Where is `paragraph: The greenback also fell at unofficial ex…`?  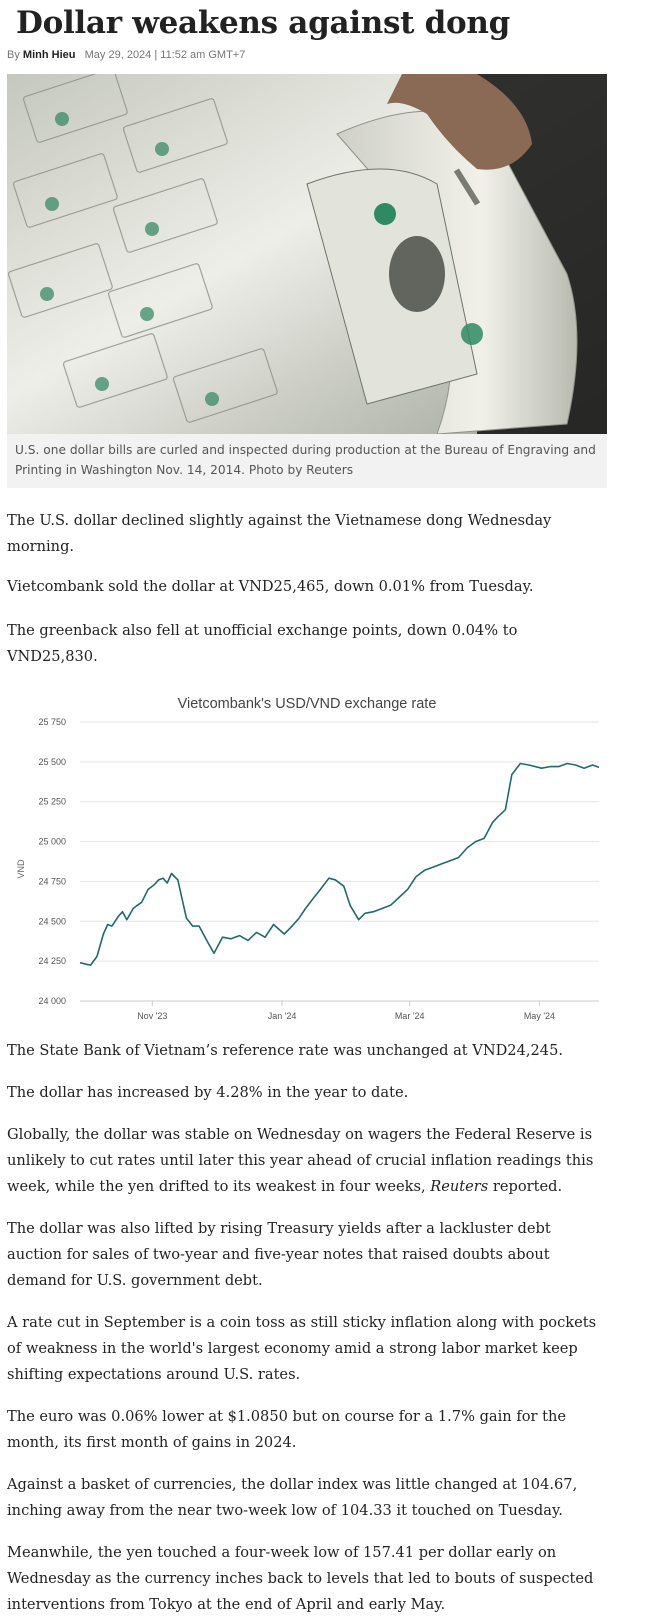
paragraph: The greenback also fell at unofficial ex… is located at coordinates (262, 643).